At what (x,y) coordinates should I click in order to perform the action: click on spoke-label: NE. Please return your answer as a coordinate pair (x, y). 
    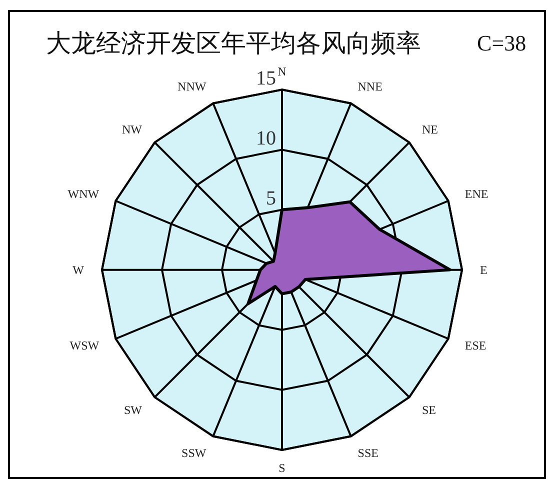
    Looking at the image, I should click on (430, 129).